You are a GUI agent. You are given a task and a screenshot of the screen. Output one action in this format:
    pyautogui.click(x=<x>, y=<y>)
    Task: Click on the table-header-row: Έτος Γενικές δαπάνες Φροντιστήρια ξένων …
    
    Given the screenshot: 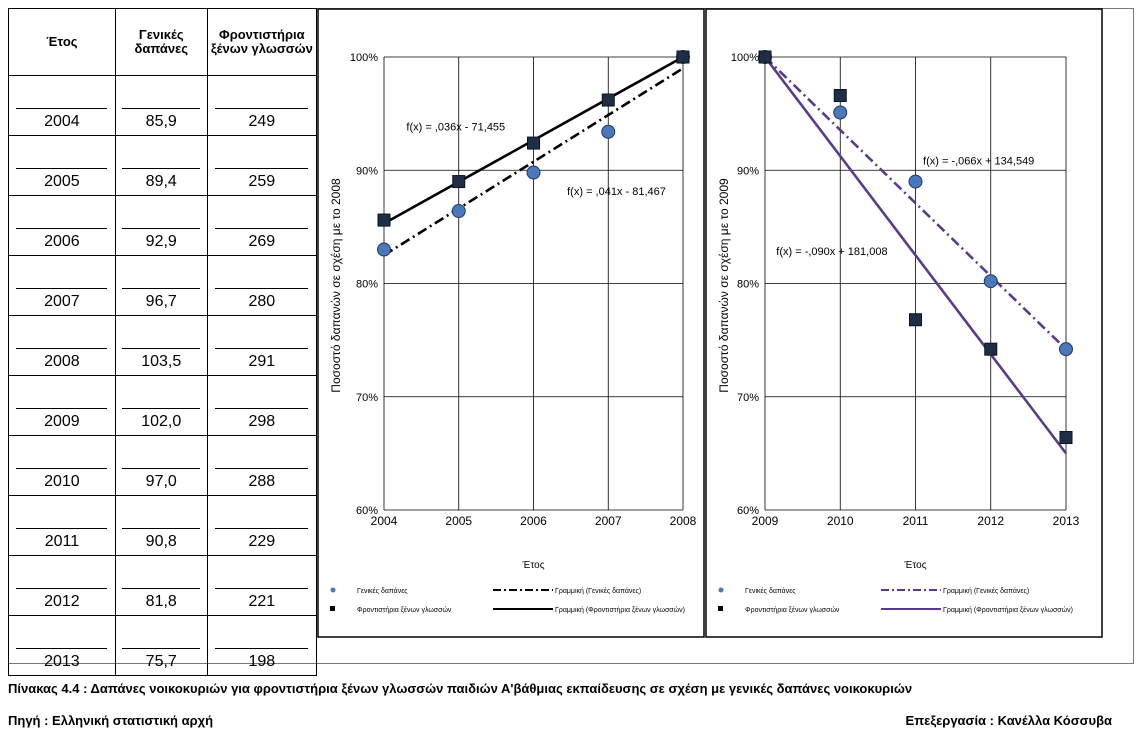 What is the action you would take?
    pyautogui.click(x=163, y=42)
    